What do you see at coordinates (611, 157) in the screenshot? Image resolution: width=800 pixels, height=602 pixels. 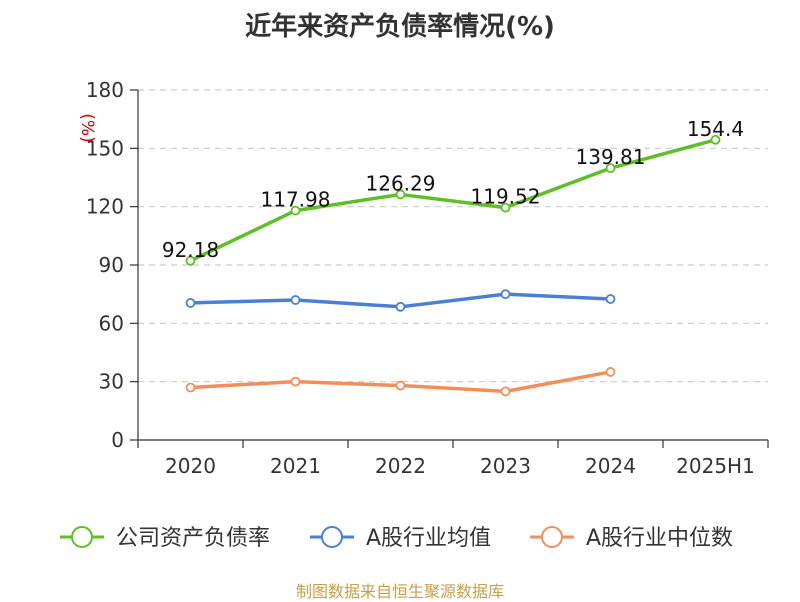 I see `data-label: 139.81` at bounding box center [611, 157].